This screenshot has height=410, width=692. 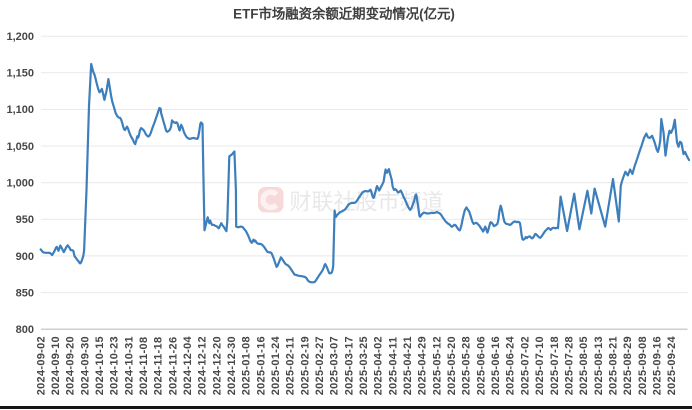 I want to click on svg-text: 1,050, so click(x=20, y=147).